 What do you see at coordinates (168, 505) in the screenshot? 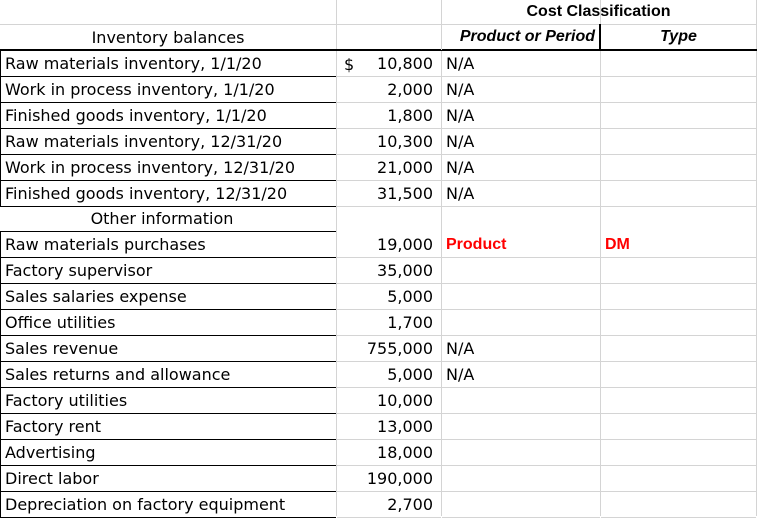
I see `row-label: Depreciation on factory equipment` at bounding box center [168, 505].